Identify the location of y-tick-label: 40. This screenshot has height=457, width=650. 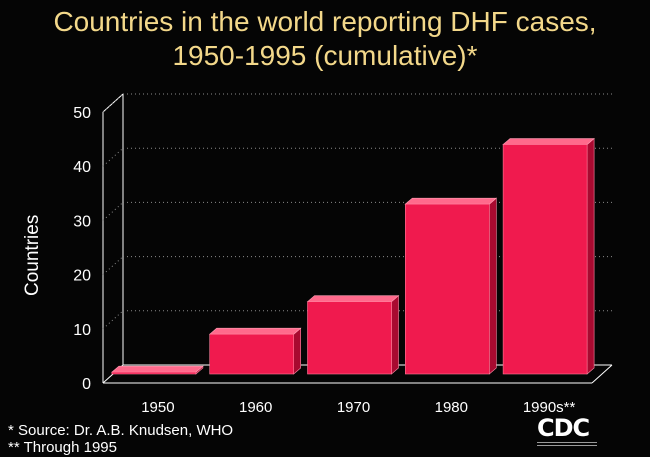
(82, 167).